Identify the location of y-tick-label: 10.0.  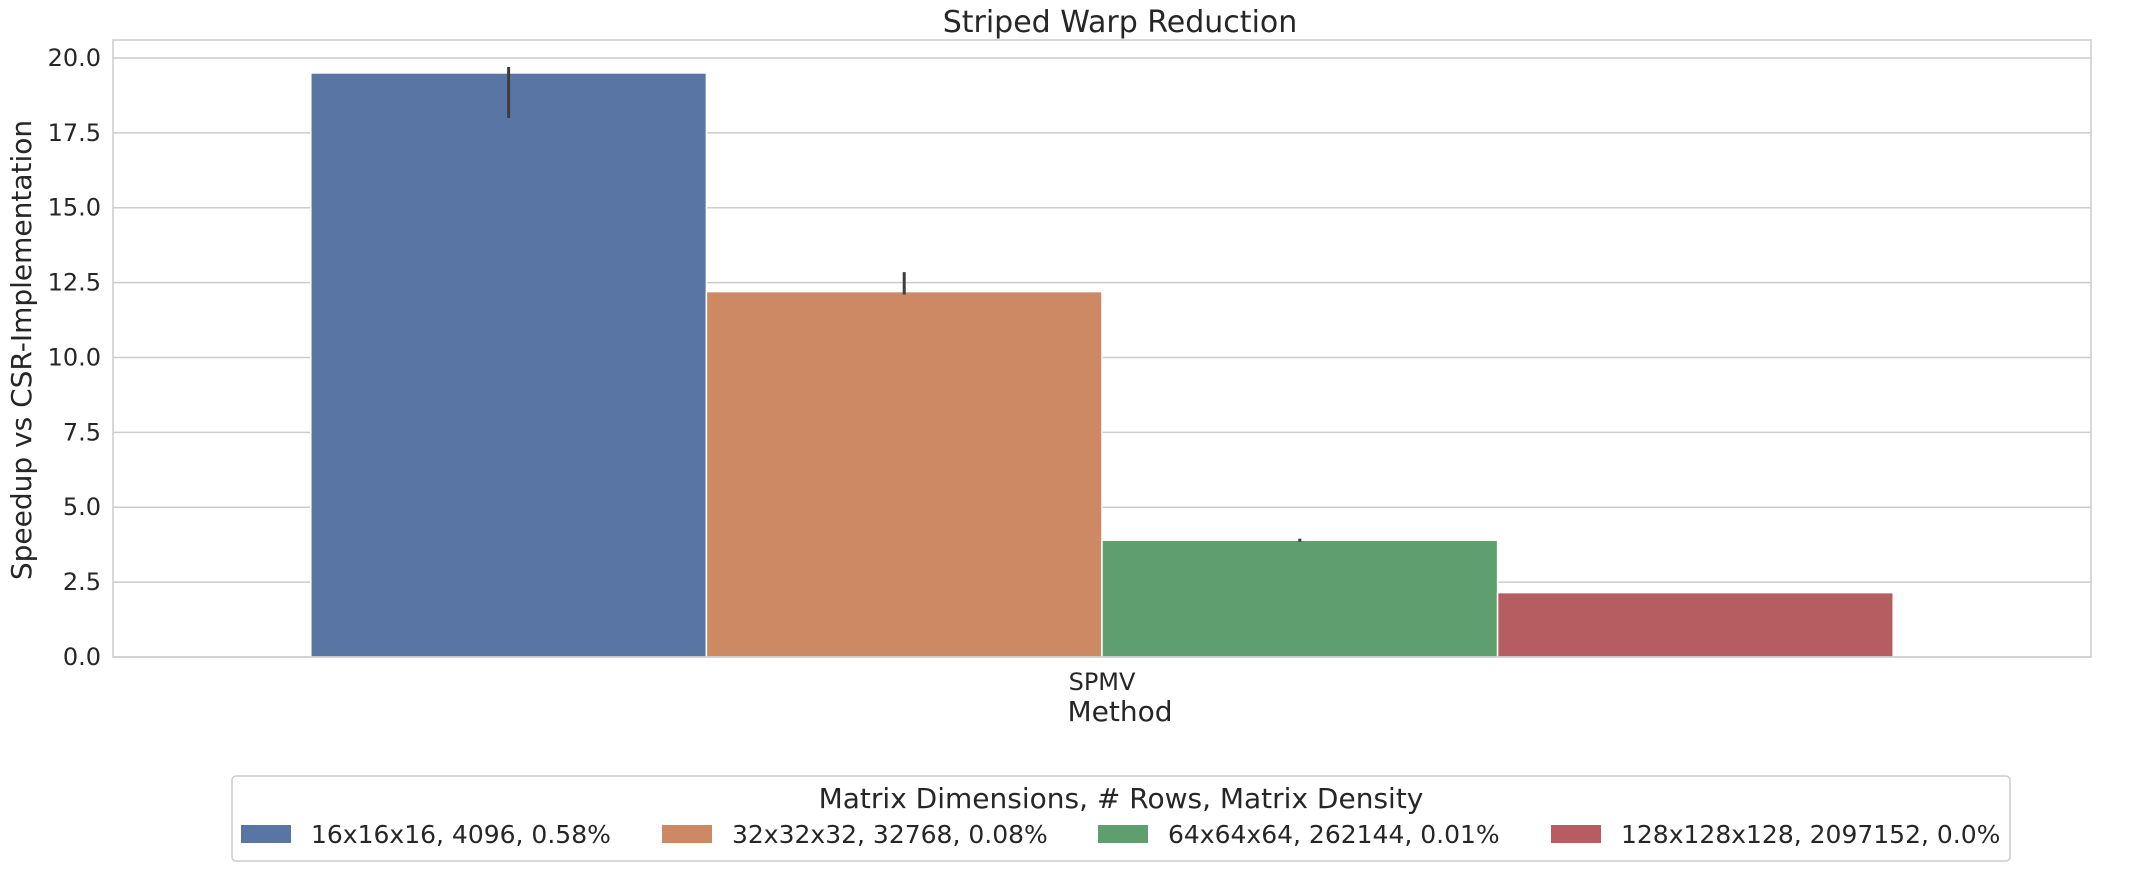
(74, 357).